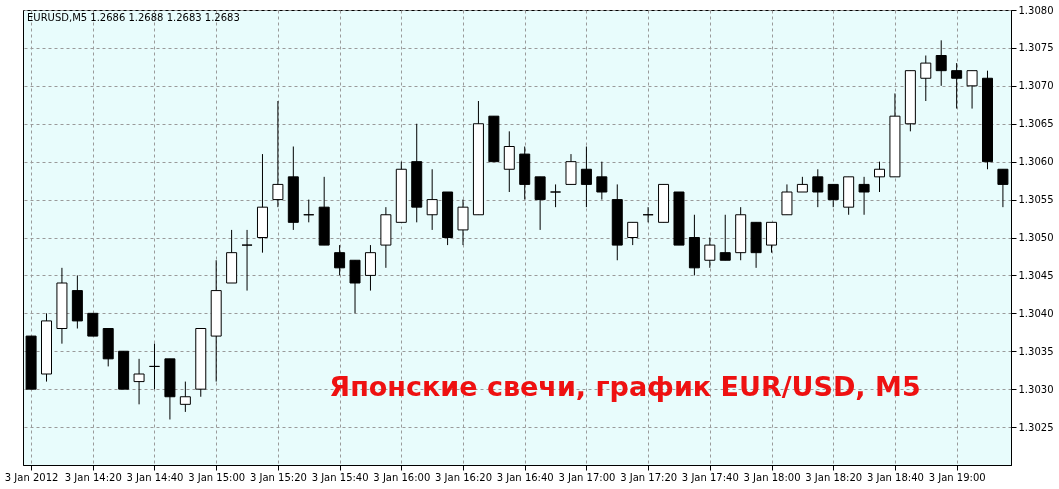 The width and height of the screenshot is (1059, 489). What do you see at coordinates (895, 477) in the screenshot?
I see `x-tick-label: 3 Jan 18:40` at bounding box center [895, 477].